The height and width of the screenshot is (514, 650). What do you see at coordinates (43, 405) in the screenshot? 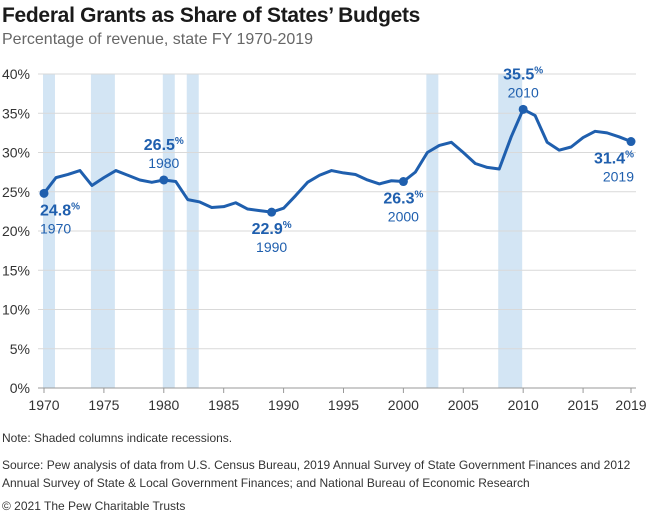
I see `x-tick-label: 1970` at bounding box center [43, 405].